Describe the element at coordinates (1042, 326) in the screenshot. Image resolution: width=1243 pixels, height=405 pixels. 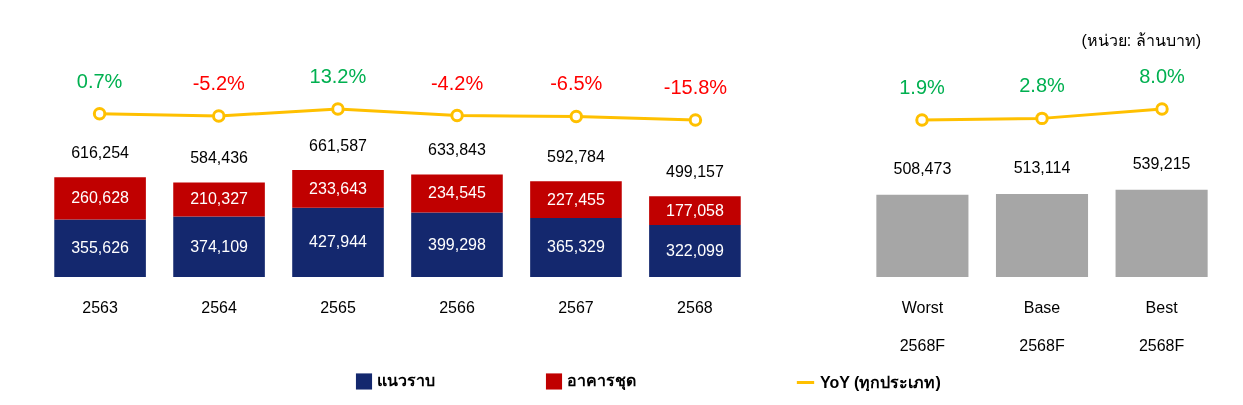
I see `category-label: Base 2568F` at that location.